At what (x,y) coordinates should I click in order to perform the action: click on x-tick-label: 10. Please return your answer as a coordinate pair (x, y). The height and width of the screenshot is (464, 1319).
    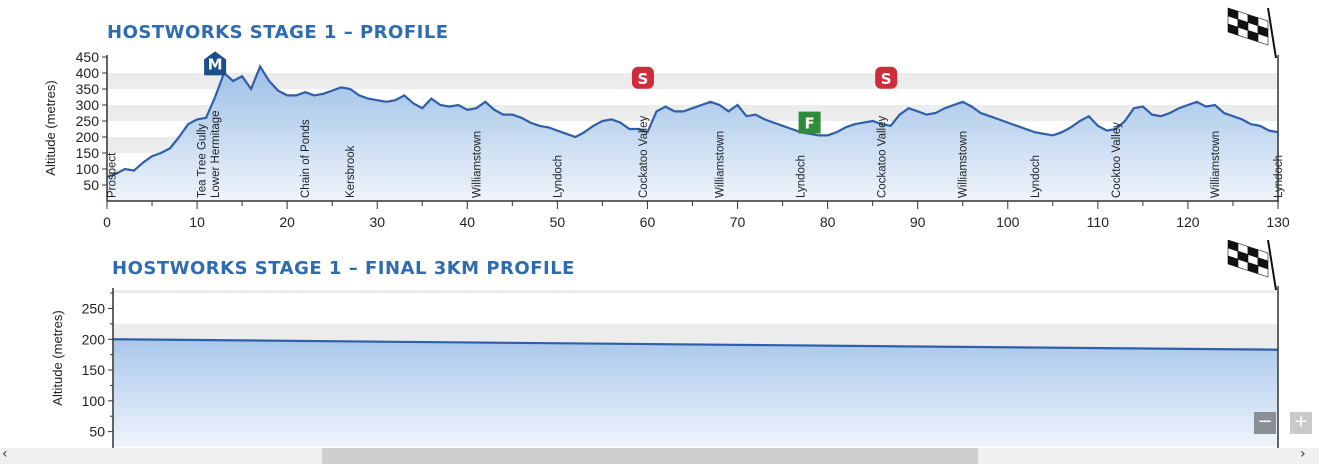
    Looking at the image, I should click on (197, 222).